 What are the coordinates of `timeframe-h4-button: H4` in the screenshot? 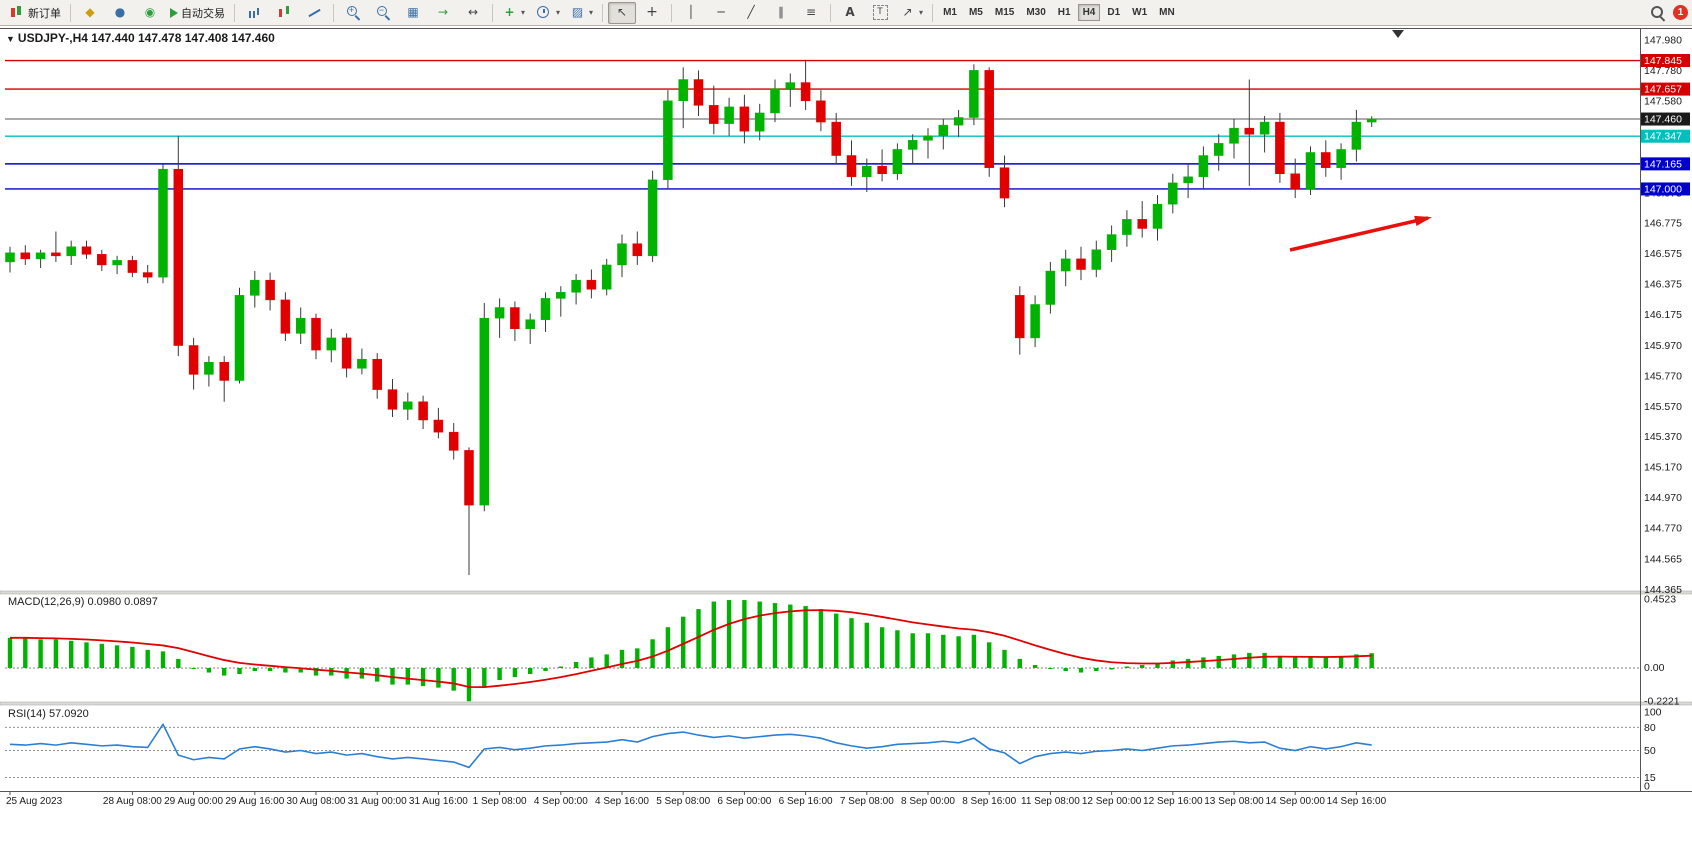 It's located at (1089, 12).